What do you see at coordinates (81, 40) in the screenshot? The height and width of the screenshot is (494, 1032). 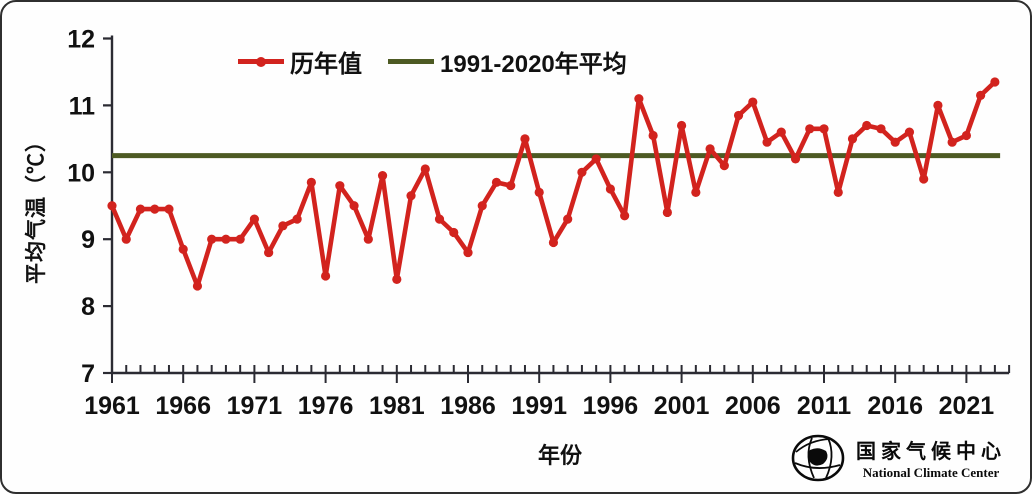 I see `y-tick-label: 12` at bounding box center [81, 40].